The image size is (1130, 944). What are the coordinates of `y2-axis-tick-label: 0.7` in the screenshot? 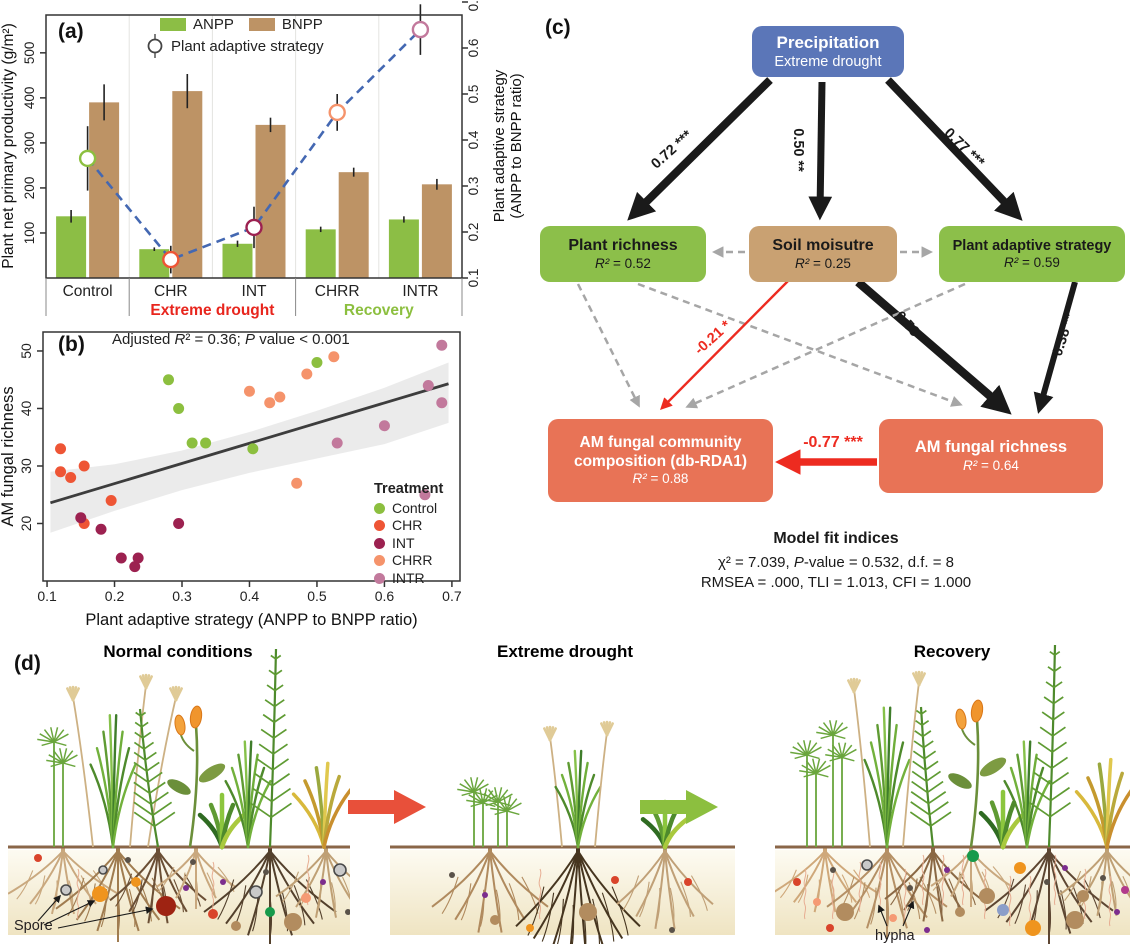 It's located at (473, 5).